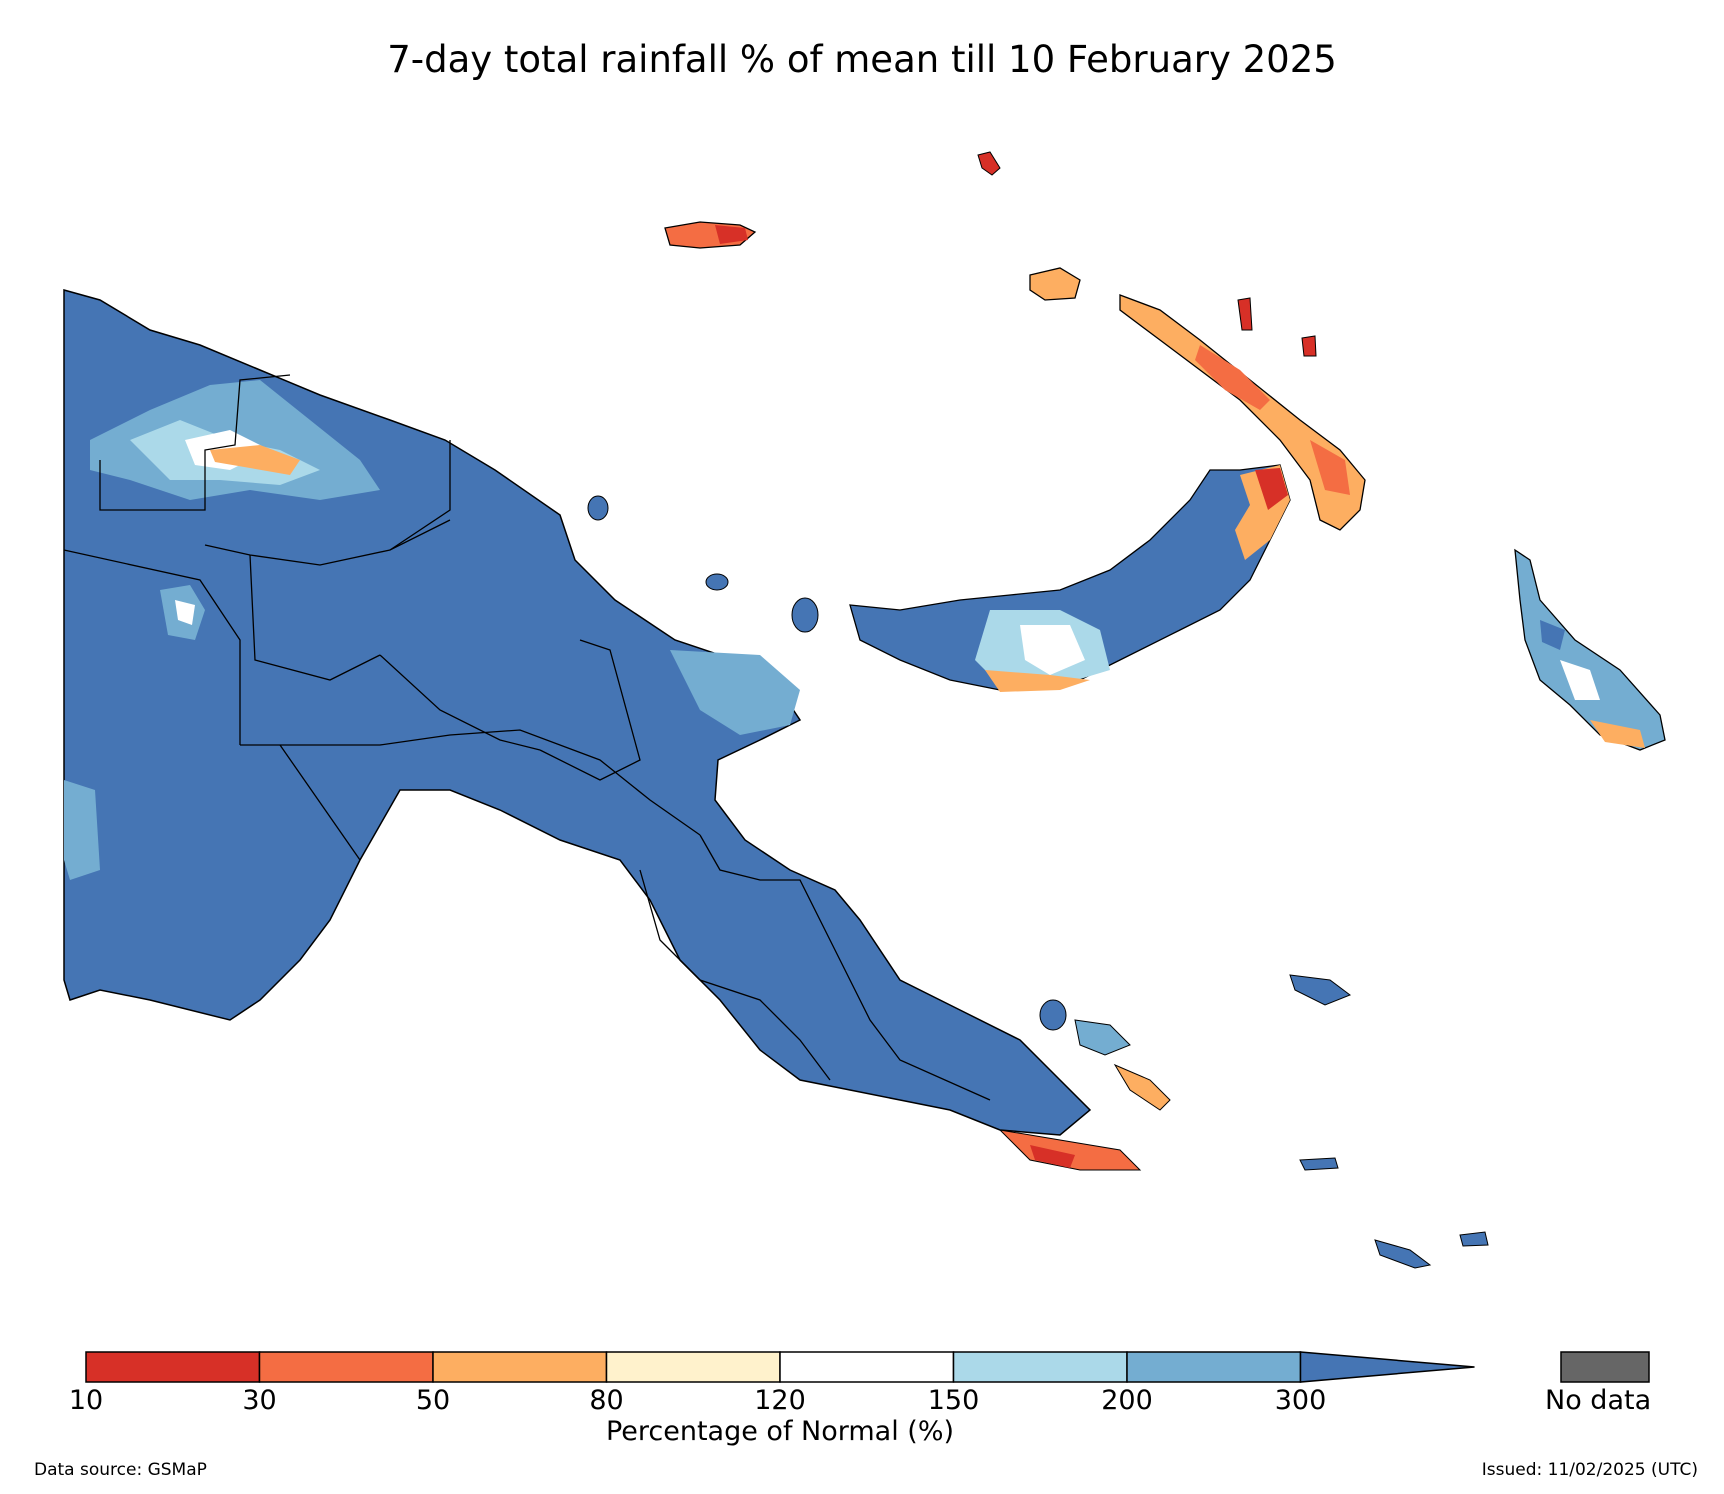 The image size is (1724, 1494). Describe the element at coordinates (1052, 1156) in the screenshot. I see `patch-milne-bay-red` at that location.